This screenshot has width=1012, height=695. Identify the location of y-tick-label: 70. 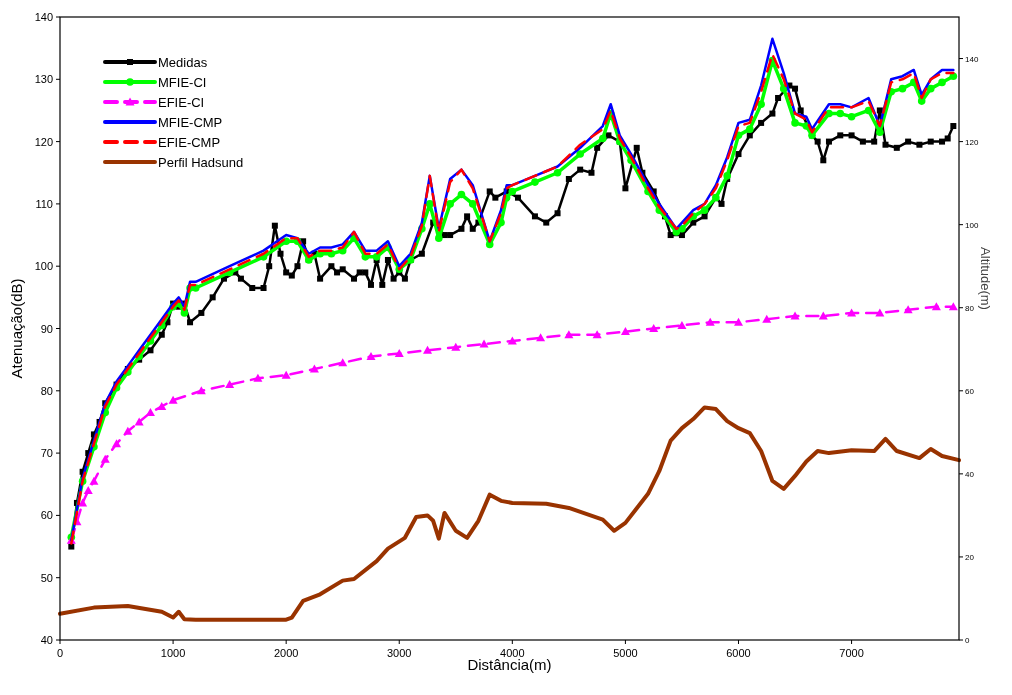
(46, 453).